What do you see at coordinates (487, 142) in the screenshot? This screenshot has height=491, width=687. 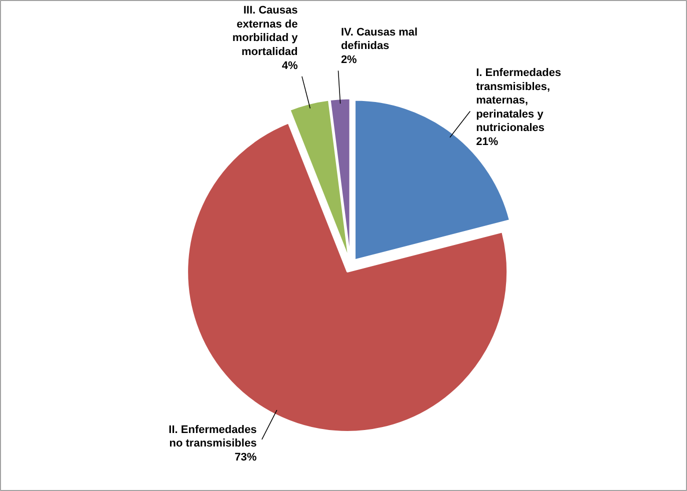 I see `data-label: 21%` at bounding box center [487, 142].